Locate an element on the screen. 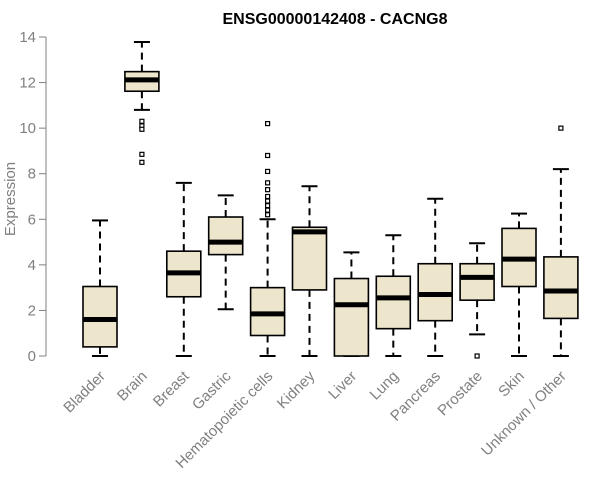 The width and height of the screenshot is (600, 500). box-skin is located at coordinates (519, 284).